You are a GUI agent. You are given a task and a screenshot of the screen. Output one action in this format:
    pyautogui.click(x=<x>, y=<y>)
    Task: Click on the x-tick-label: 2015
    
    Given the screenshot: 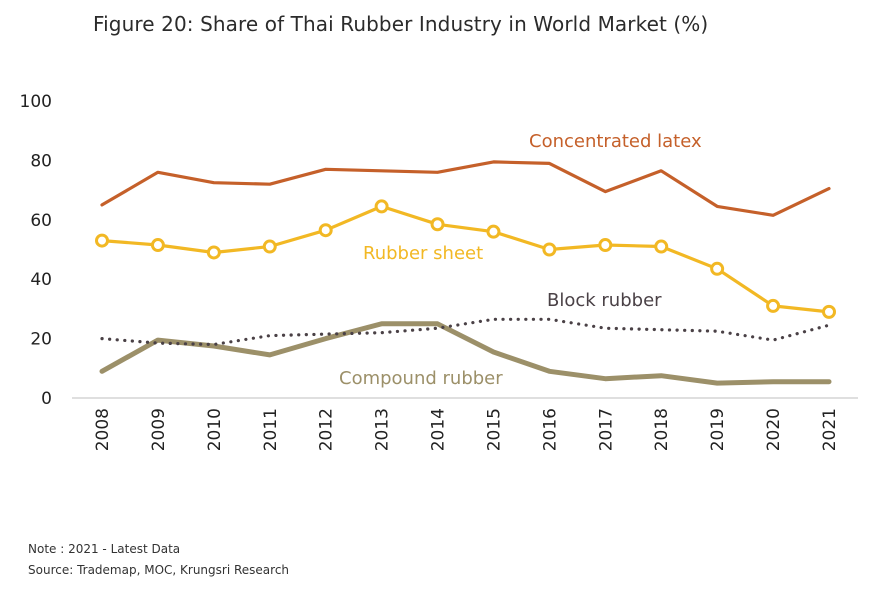 What is the action you would take?
    pyautogui.click(x=494, y=429)
    